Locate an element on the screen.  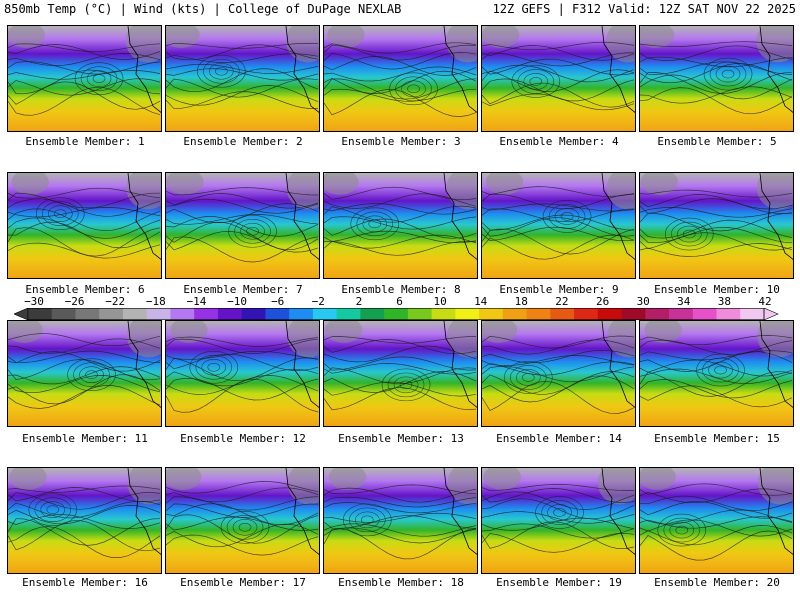
ensemble-member-label: Ensemble Member: 18 is located at coordinates (401, 582).